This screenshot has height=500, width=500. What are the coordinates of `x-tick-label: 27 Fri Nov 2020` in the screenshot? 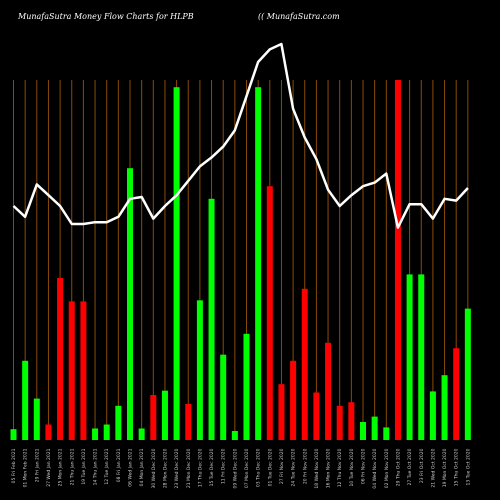 It's located at (282, 466).